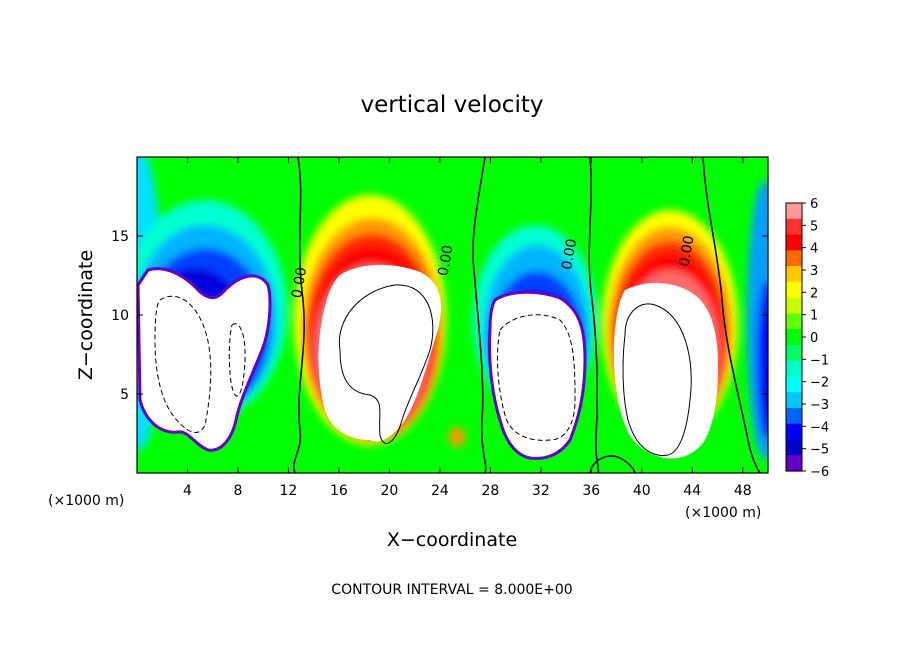 This screenshot has height=654, width=904. What do you see at coordinates (819, 360) in the screenshot?
I see `colorbar-tick-label: −1` at bounding box center [819, 360].